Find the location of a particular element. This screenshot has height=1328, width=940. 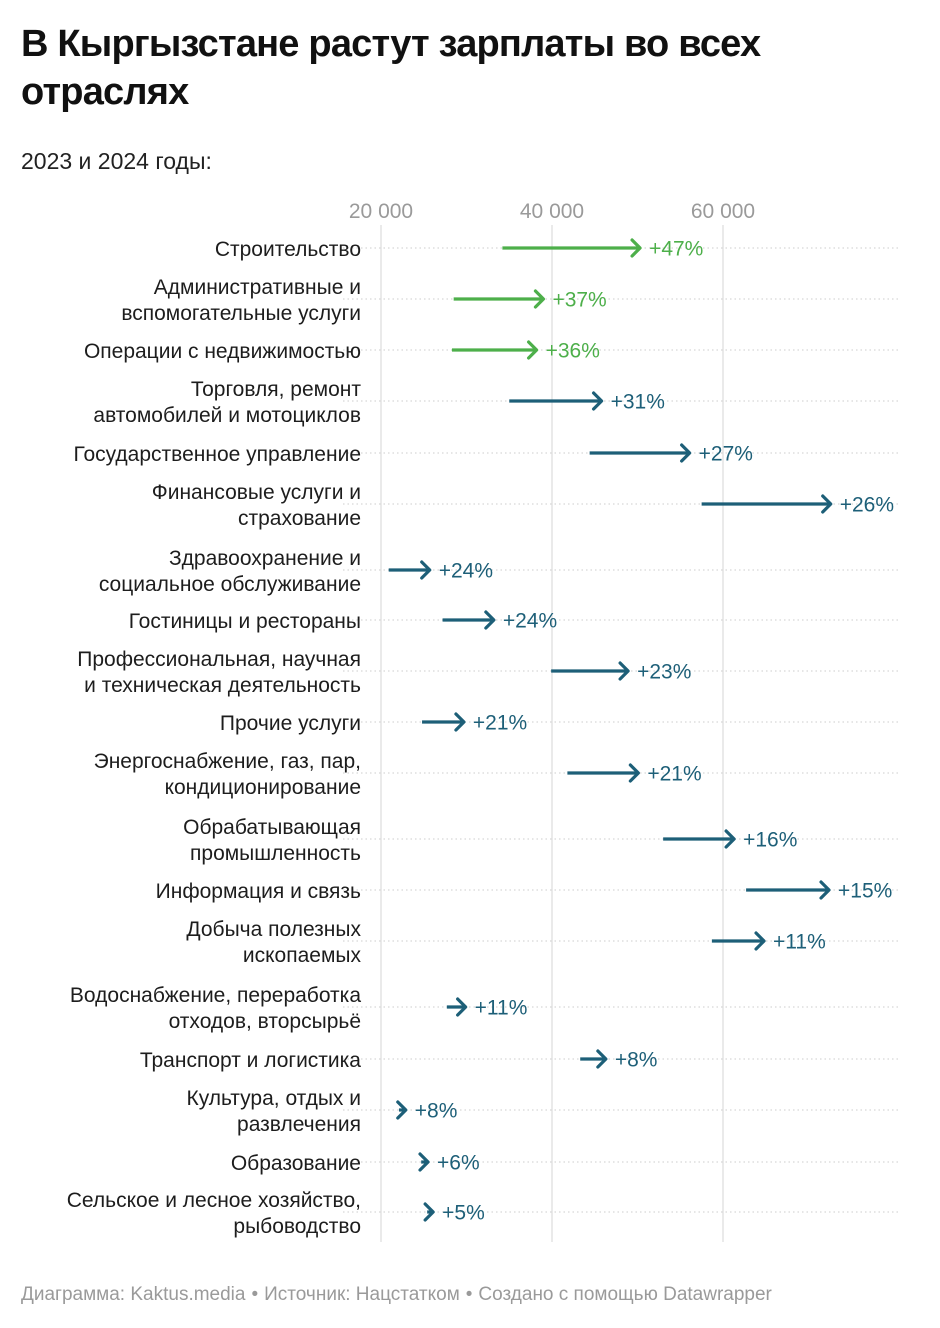

footer-chart-by: Диаграмма: Kaktus.media is located at coordinates (133, 1294).